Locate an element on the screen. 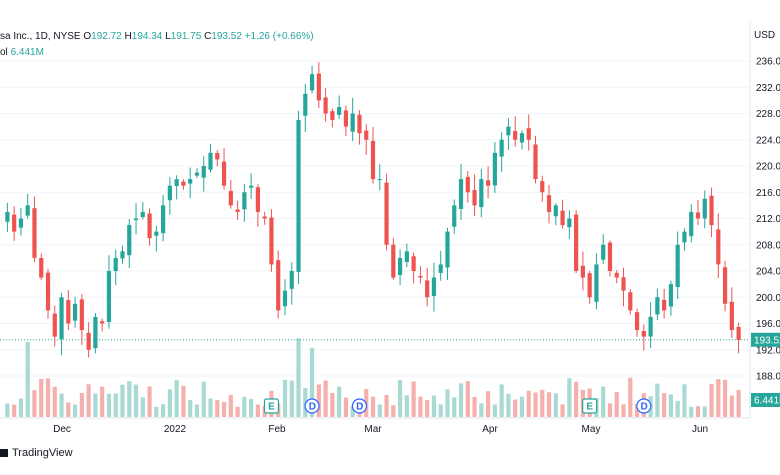 This screenshot has height=475, width=780. legend-open-label: O is located at coordinates (87, 36).